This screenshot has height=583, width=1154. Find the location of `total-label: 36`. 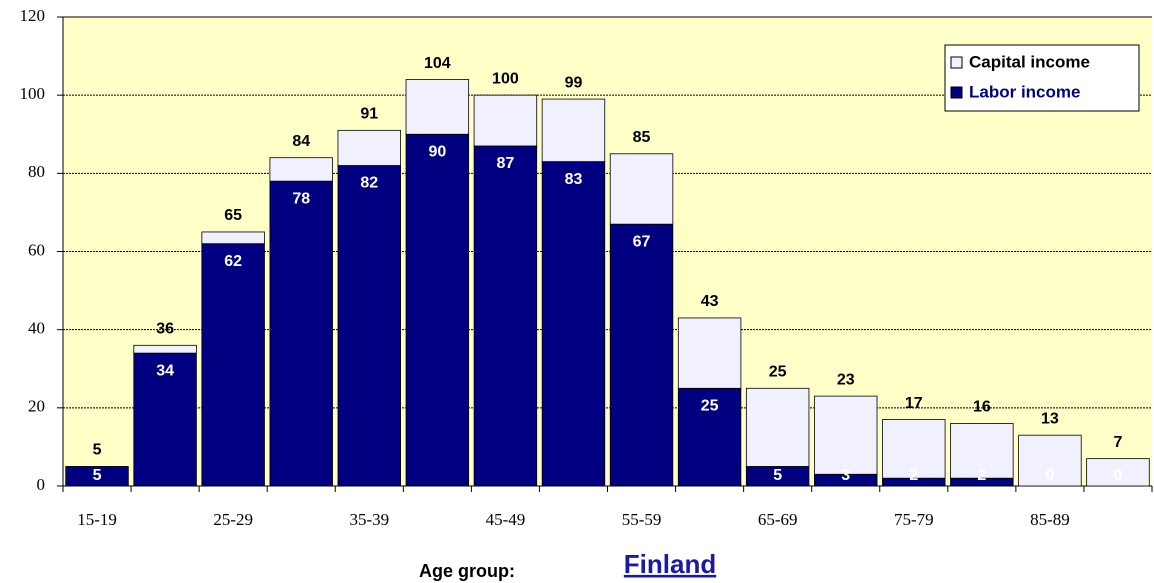

total-label: 36 is located at coordinates (165, 329).